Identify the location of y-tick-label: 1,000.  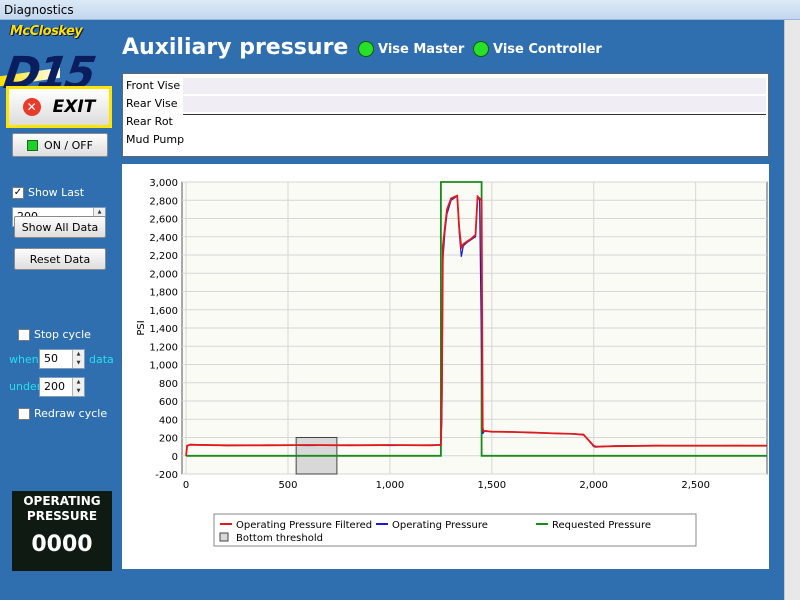
(163, 366).